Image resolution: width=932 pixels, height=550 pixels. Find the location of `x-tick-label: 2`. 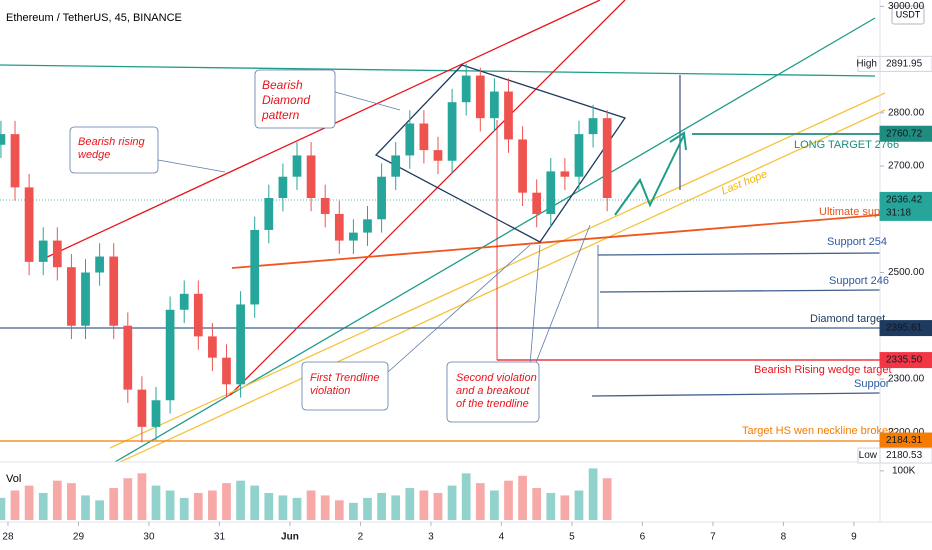

x-tick-label: 2 is located at coordinates (361, 537).